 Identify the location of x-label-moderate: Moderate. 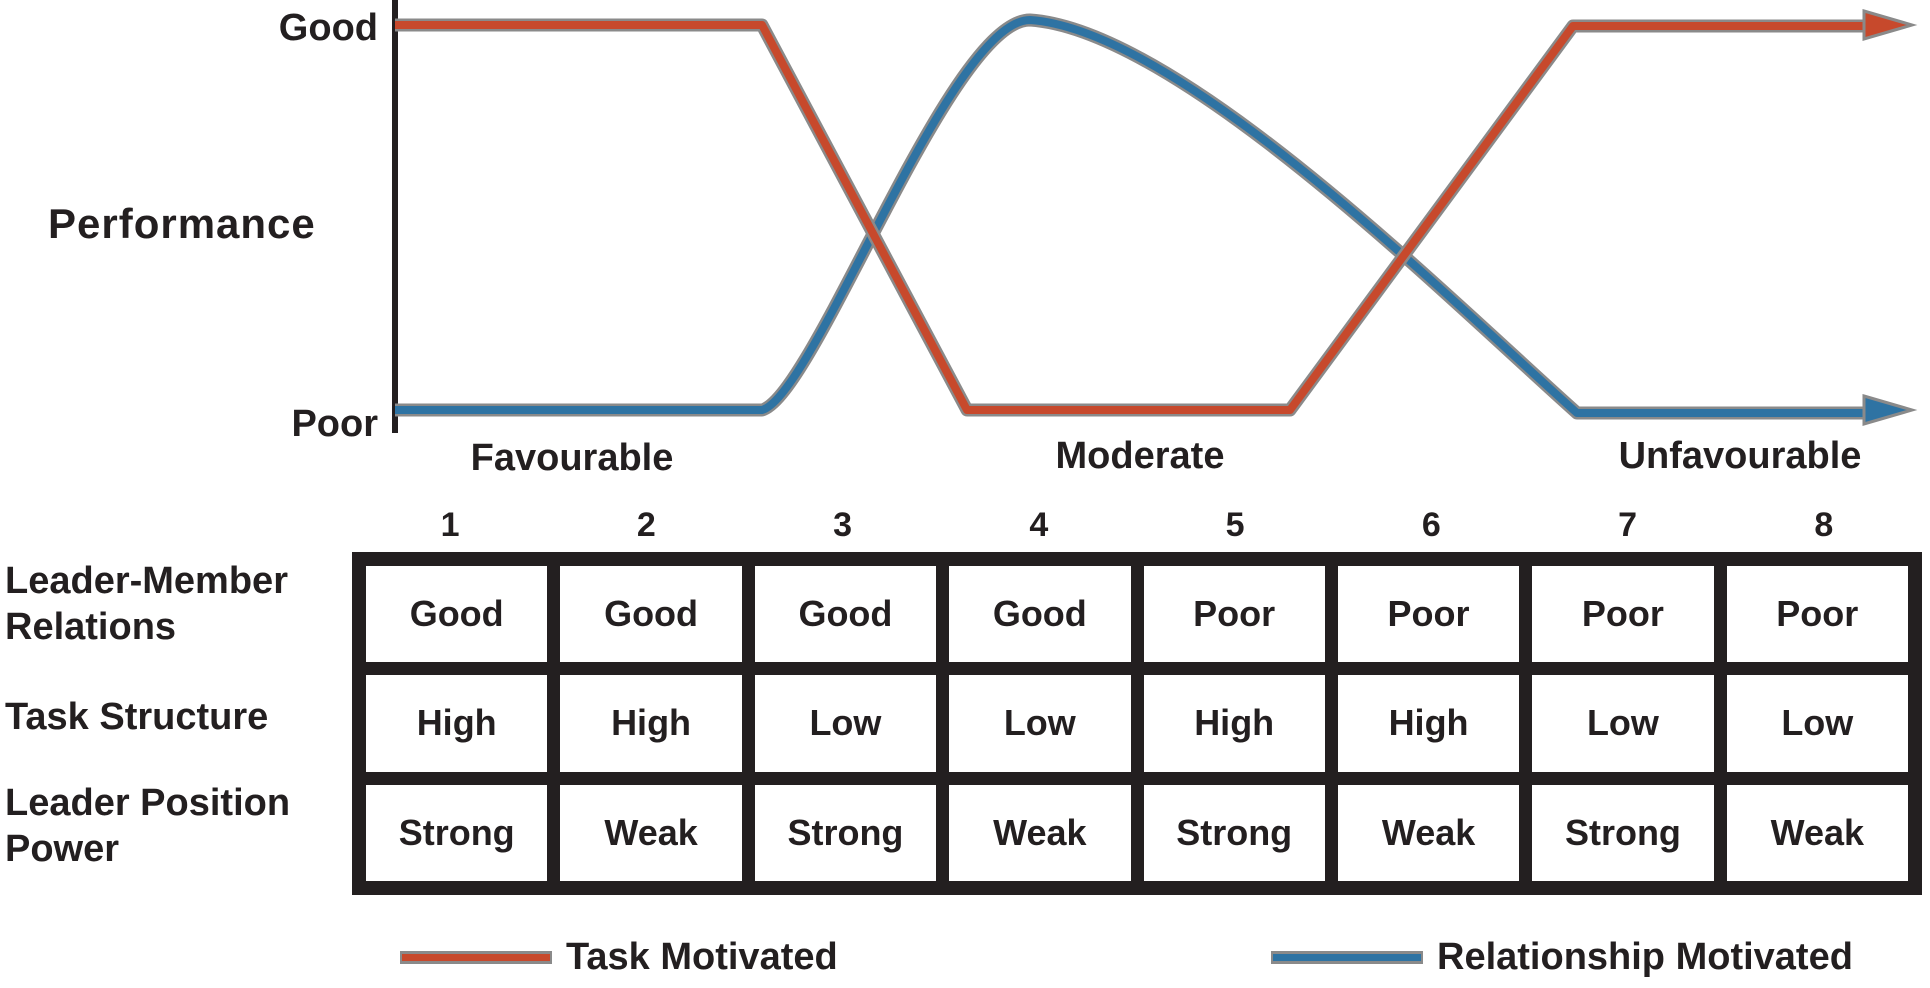
(1140, 456).